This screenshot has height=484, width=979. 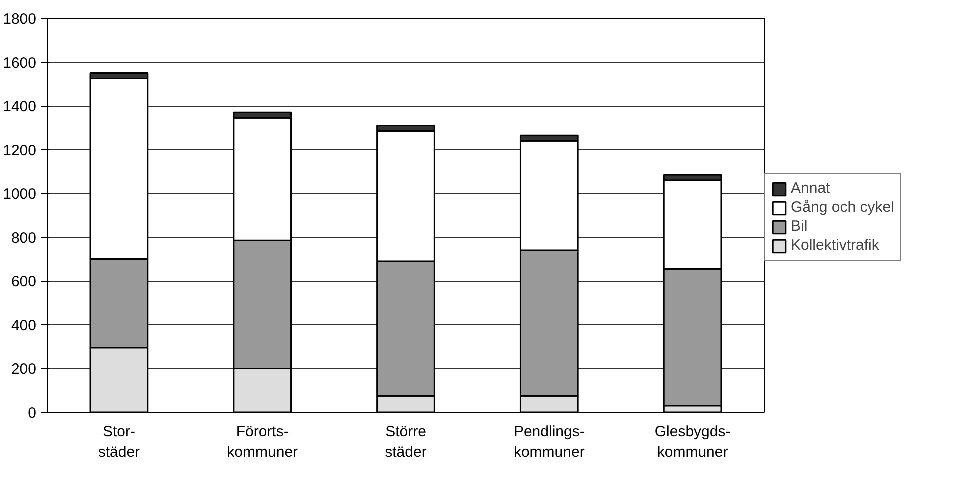 What do you see at coordinates (842, 207) in the screenshot?
I see `legend-label: Gång och cykel` at bounding box center [842, 207].